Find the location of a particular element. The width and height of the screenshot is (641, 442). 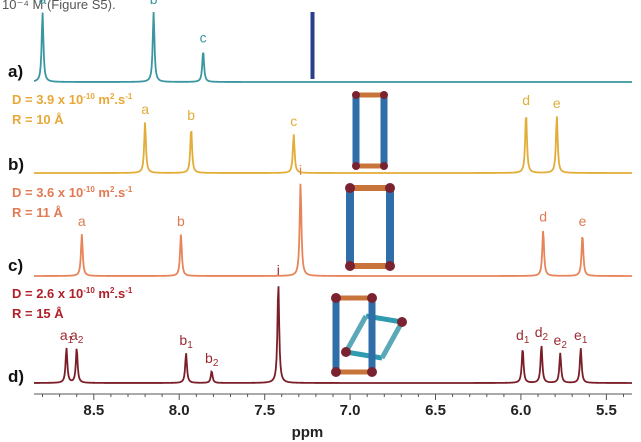

peak-label-3-2: b1 is located at coordinates (186, 341).